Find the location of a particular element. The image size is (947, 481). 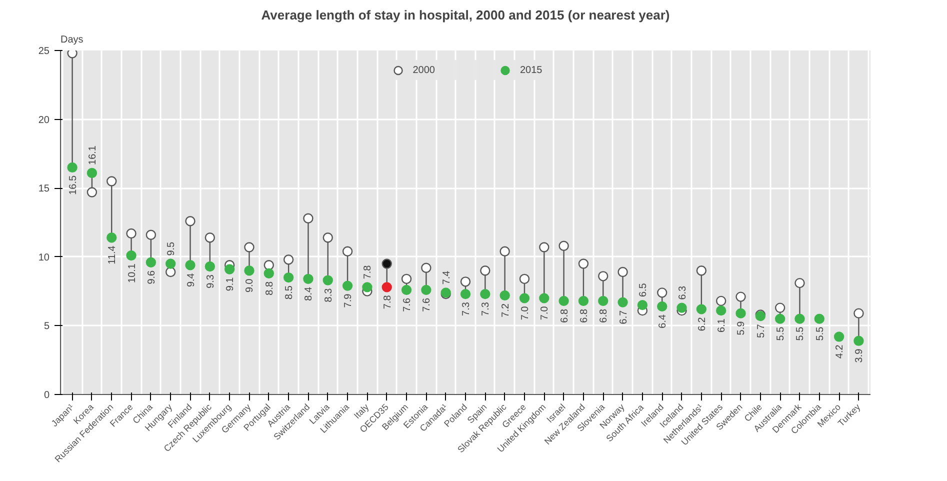

data-label: 6.3 is located at coordinates (682, 292).